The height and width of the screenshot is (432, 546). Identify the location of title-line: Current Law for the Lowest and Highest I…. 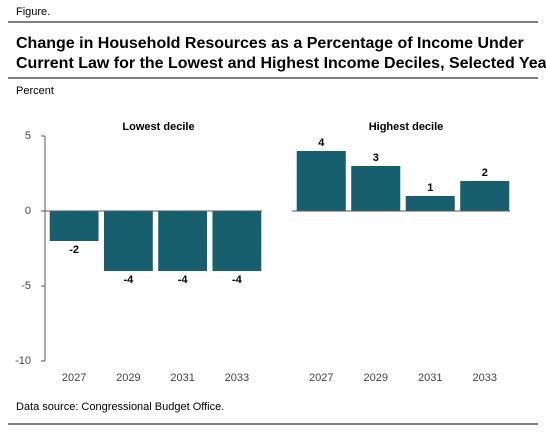
(281, 63).